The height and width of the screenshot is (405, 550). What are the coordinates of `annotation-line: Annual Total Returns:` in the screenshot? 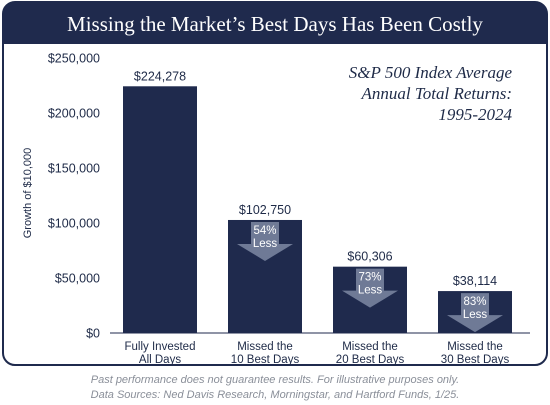 It's located at (437, 93).